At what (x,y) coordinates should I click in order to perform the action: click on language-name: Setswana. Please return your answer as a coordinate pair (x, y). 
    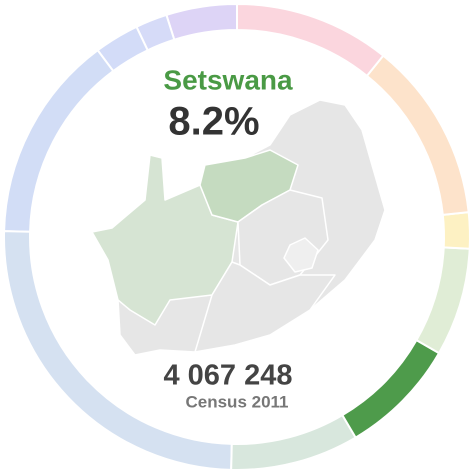
    Looking at the image, I should click on (228, 79).